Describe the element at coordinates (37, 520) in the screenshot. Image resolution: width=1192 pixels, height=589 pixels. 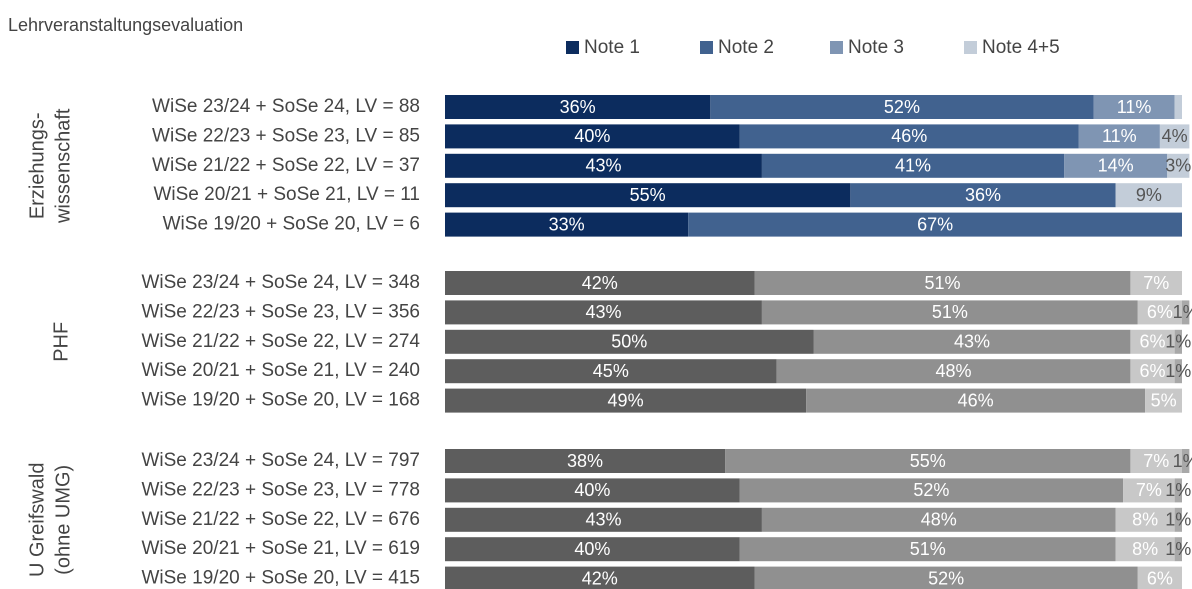
I see `group-label: U Greifswald` at that location.